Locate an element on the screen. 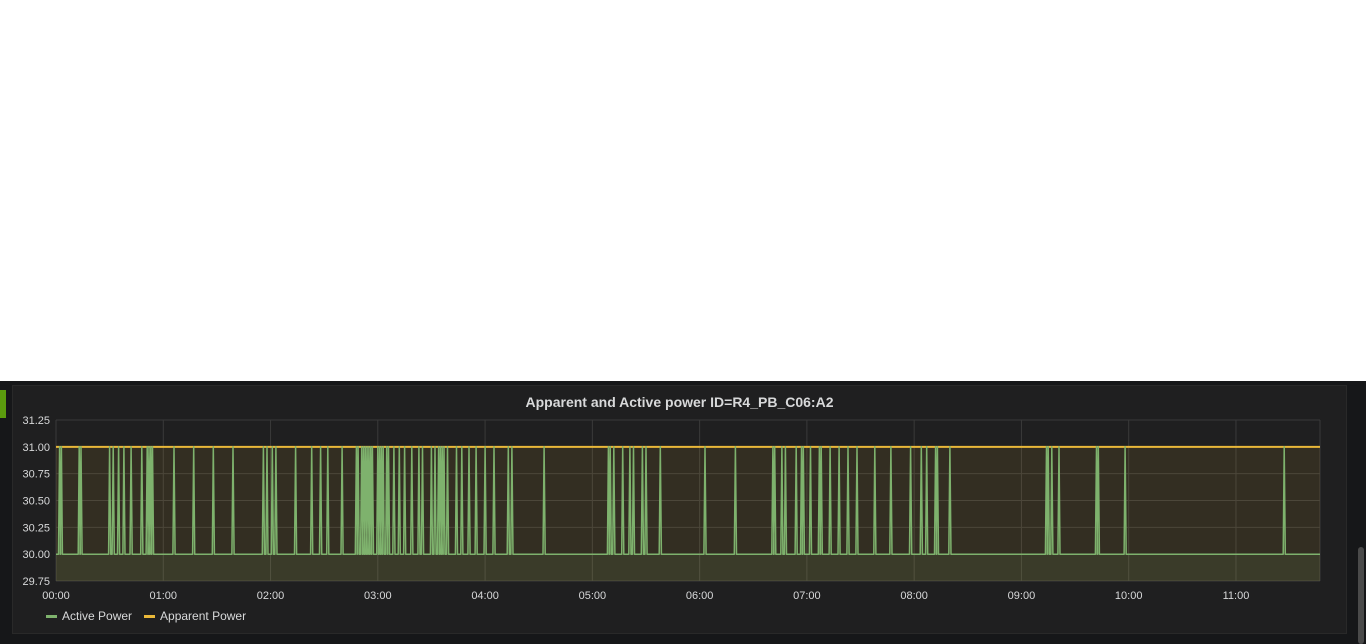 The image size is (1366, 644). y-tick-label: 31.25 is located at coordinates (36, 421).